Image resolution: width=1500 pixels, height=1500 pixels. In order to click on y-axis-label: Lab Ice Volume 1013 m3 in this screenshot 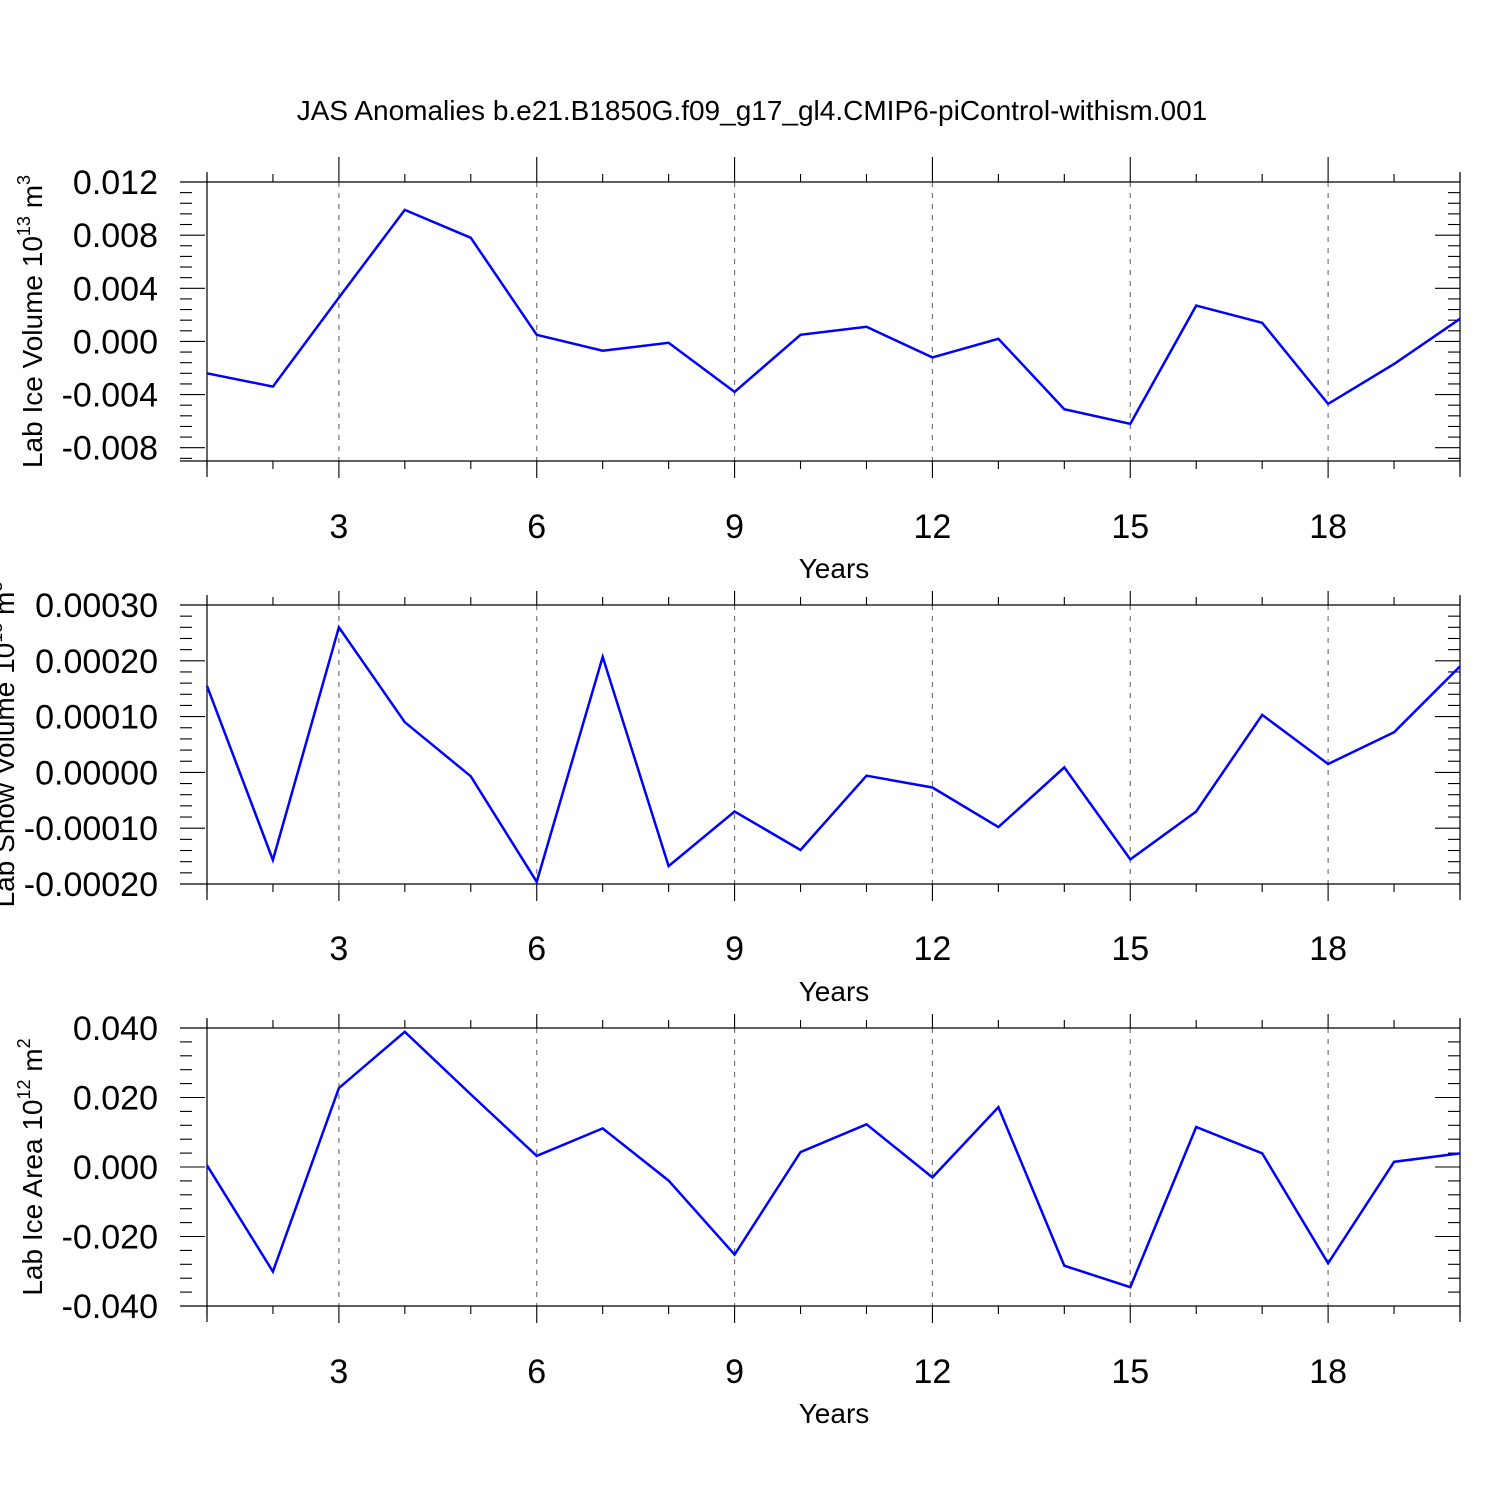, I will do `click(31, 321)`.